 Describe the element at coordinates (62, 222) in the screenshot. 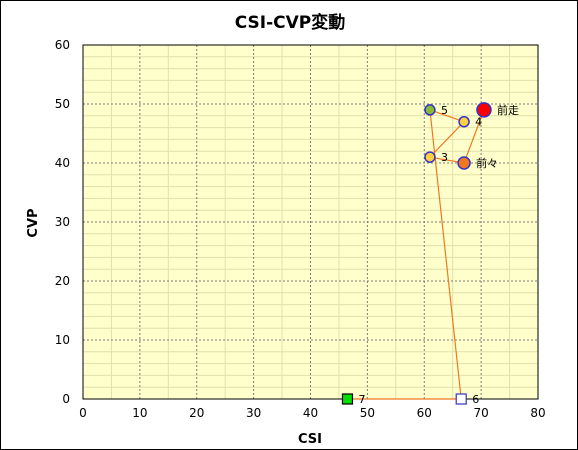

I see `y-tick-label: 30` at that location.